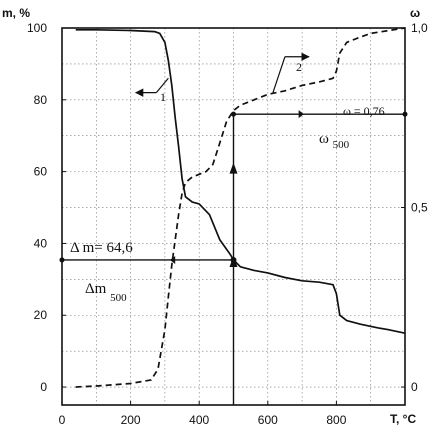 The height and width of the screenshot is (435, 431). What do you see at coordinates (414, 387) in the screenshot?
I see `y-right-tick-label: 0` at bounding box center [414, 387].